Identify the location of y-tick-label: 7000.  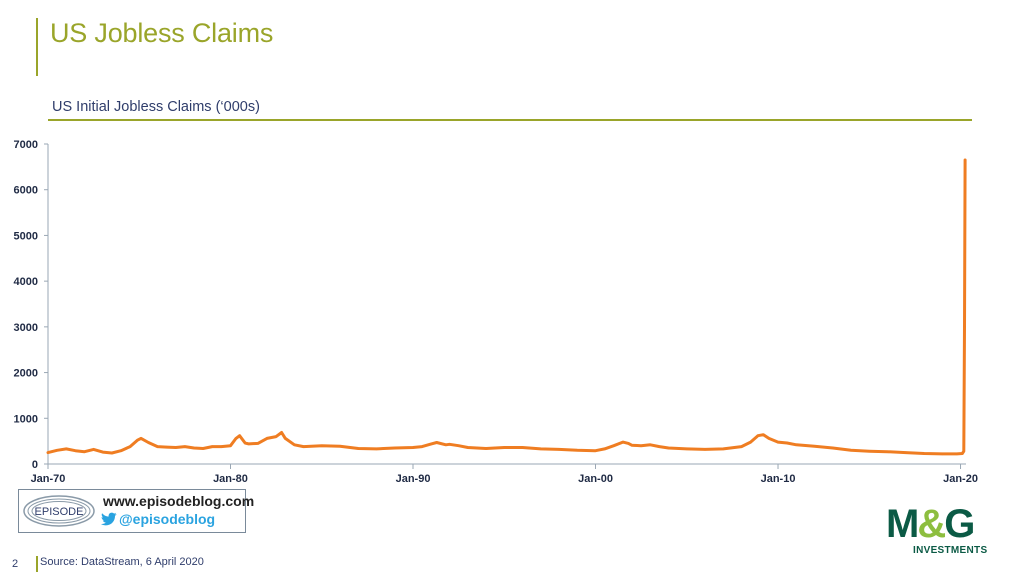
(26, 145).